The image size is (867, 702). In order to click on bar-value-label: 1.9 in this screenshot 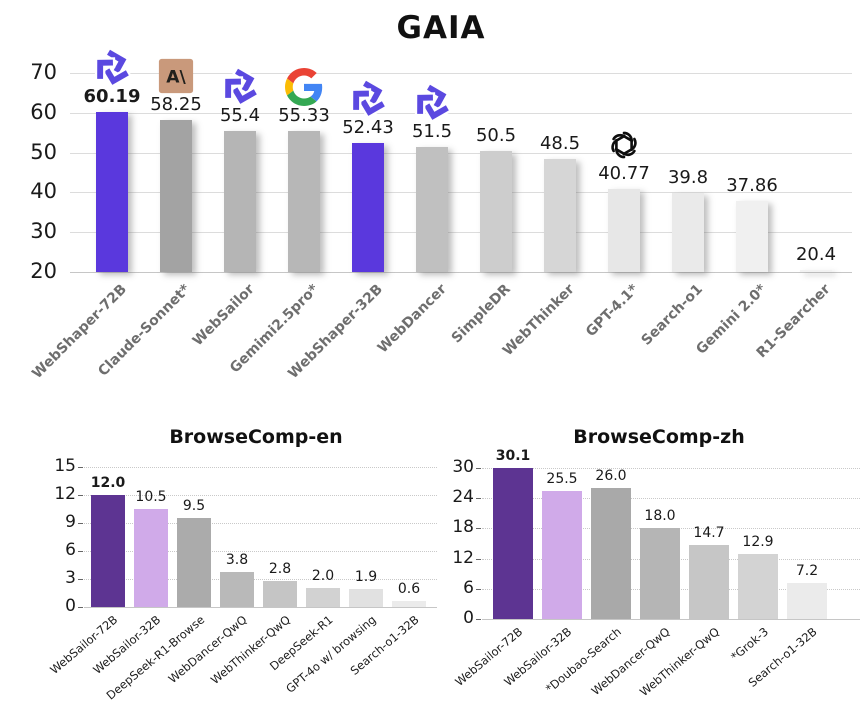, I will do `click(366, 577)`.